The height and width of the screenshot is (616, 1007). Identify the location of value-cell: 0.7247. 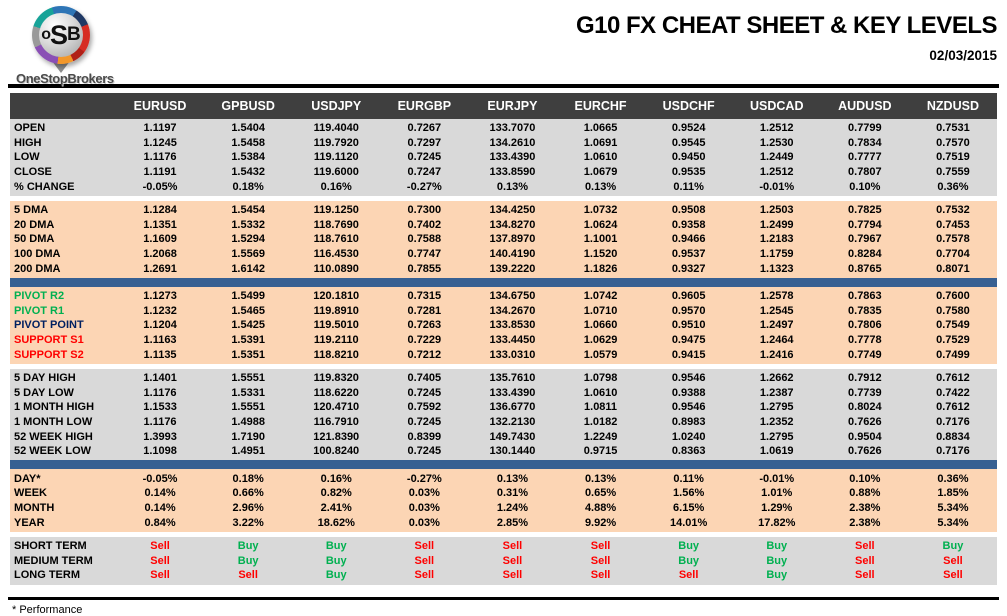
(424, 172).